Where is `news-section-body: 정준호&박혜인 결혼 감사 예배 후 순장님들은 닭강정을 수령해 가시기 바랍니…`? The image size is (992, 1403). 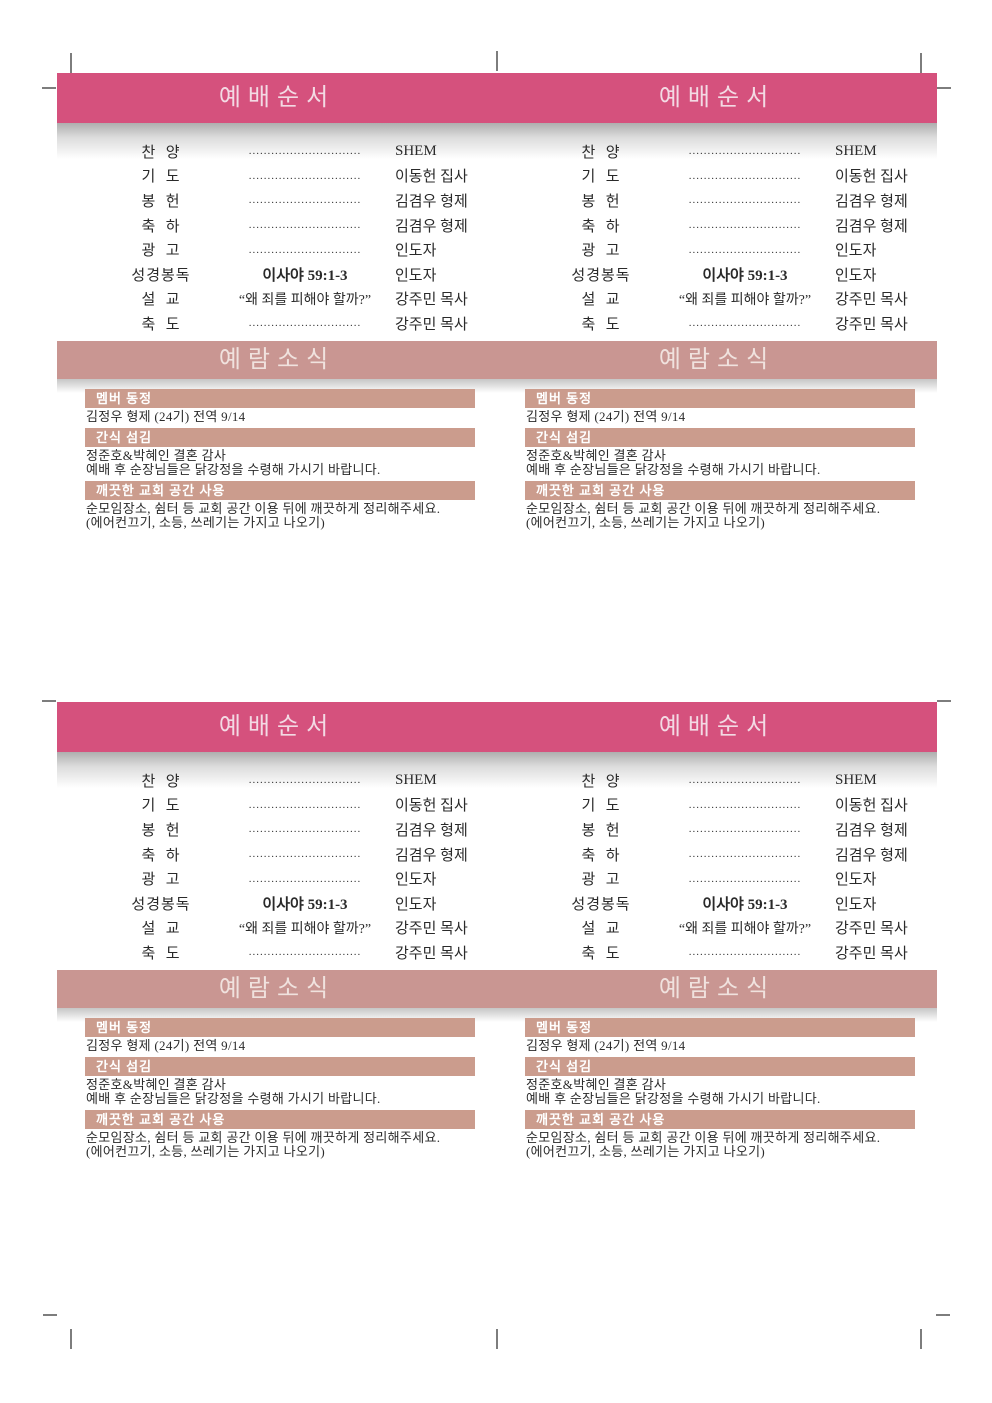
news-section-body: 정준호&박혜인 결혼 감사 예배 후 순장님들은 닭강정을 수령해 가시기 바랍니… is located at coordinates (731, 1091).